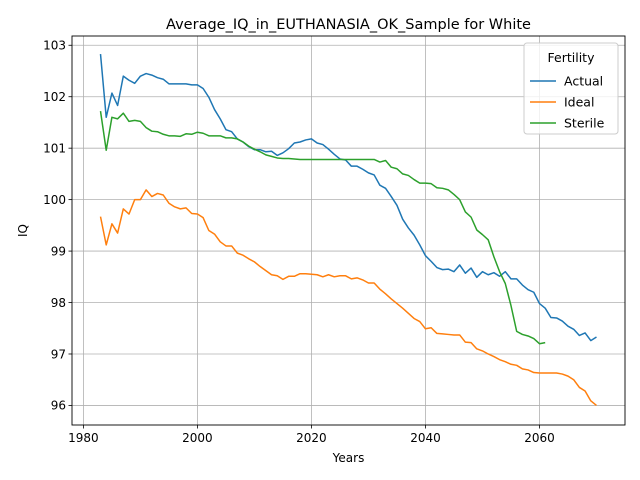 This screenshot has width=640, height=480. I want to click on x-axis: 1980 2000 2020 2040 2060, so click(311, 435).